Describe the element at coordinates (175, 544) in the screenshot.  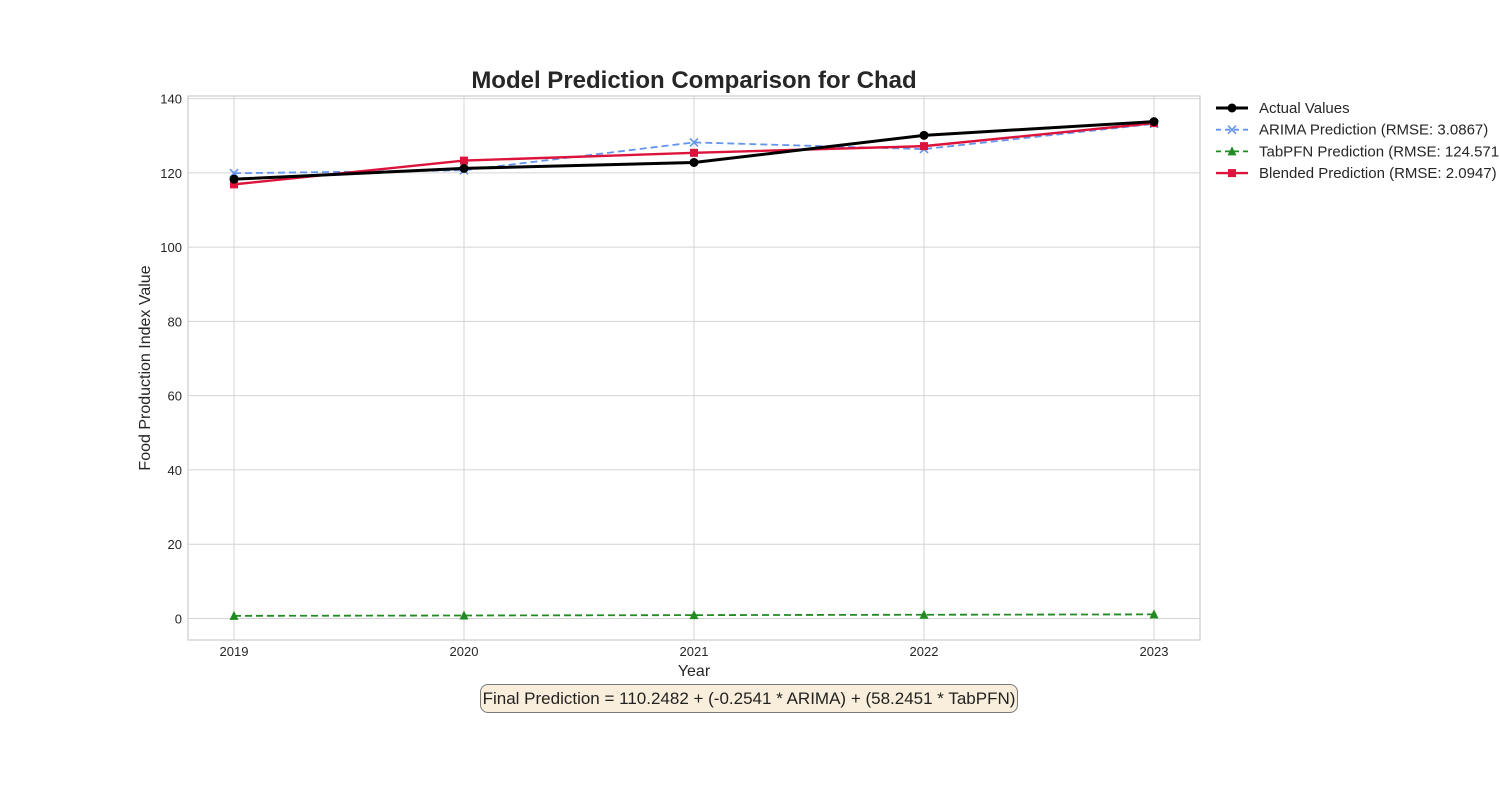
I see `y-tick-label: 20` at that location.